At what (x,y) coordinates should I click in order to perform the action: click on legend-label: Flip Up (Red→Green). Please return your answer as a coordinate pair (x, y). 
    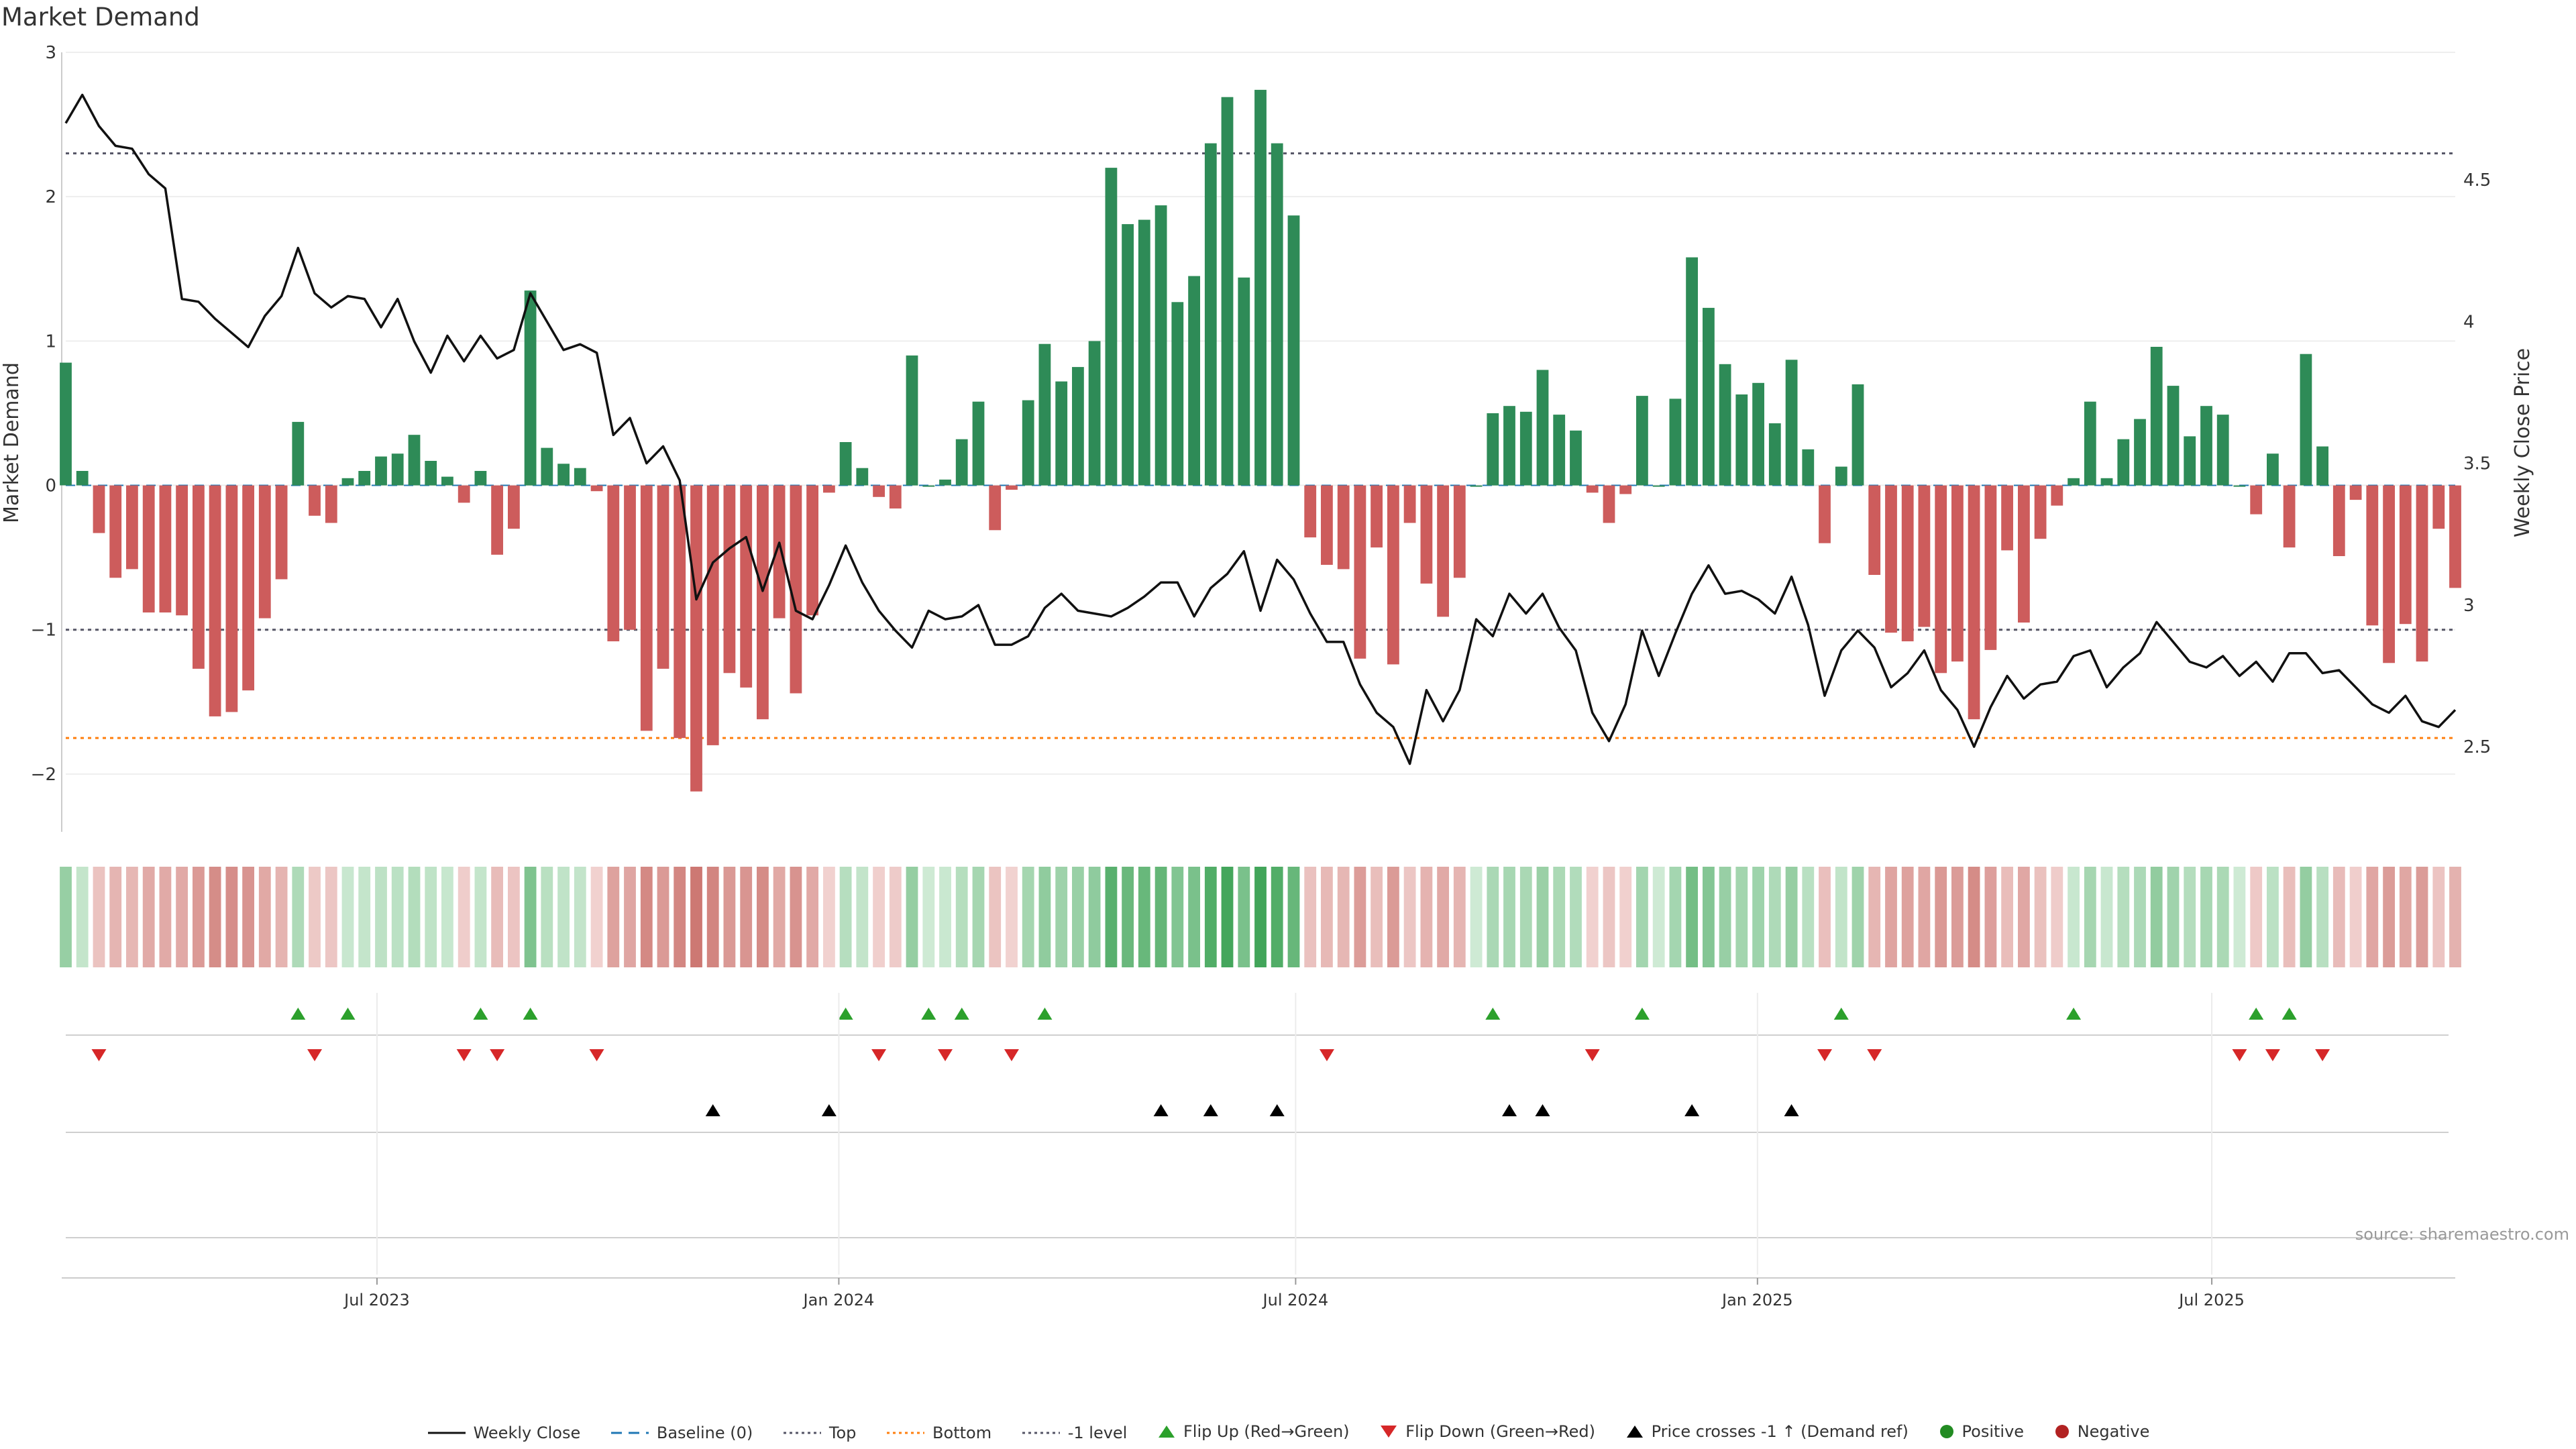
    Looking at the image, I should click on (1266, 1431).